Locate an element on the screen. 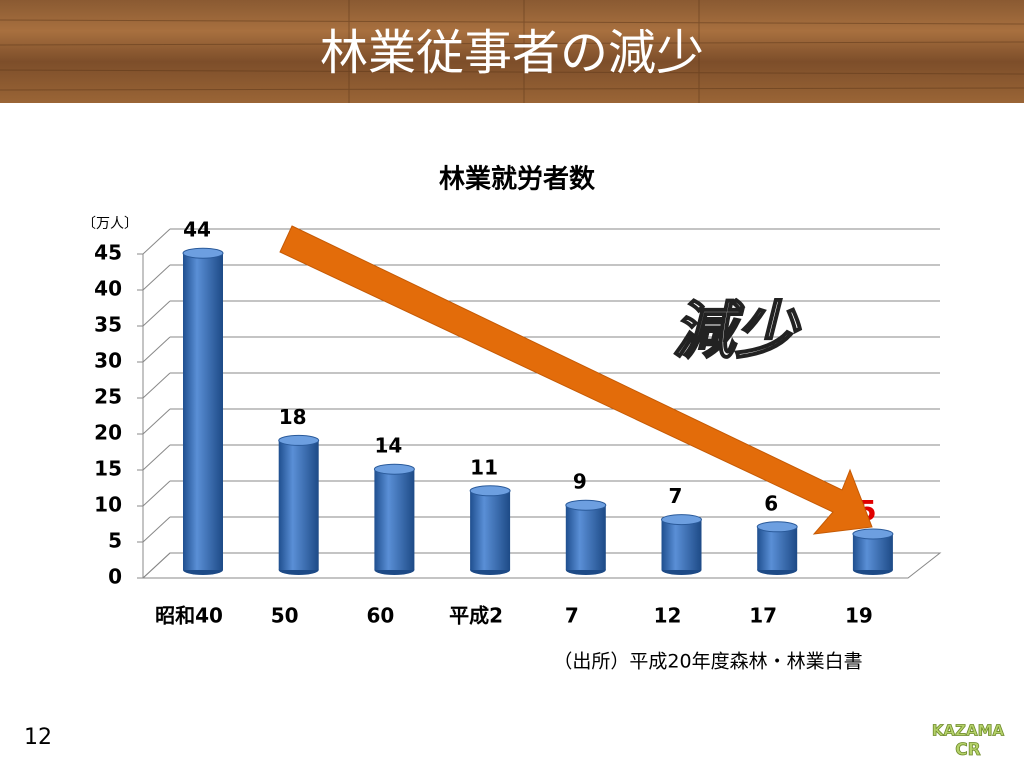 The height and width of the screenshot is (768, 1024). value-label: 9 is located at coordinates (580, 482).